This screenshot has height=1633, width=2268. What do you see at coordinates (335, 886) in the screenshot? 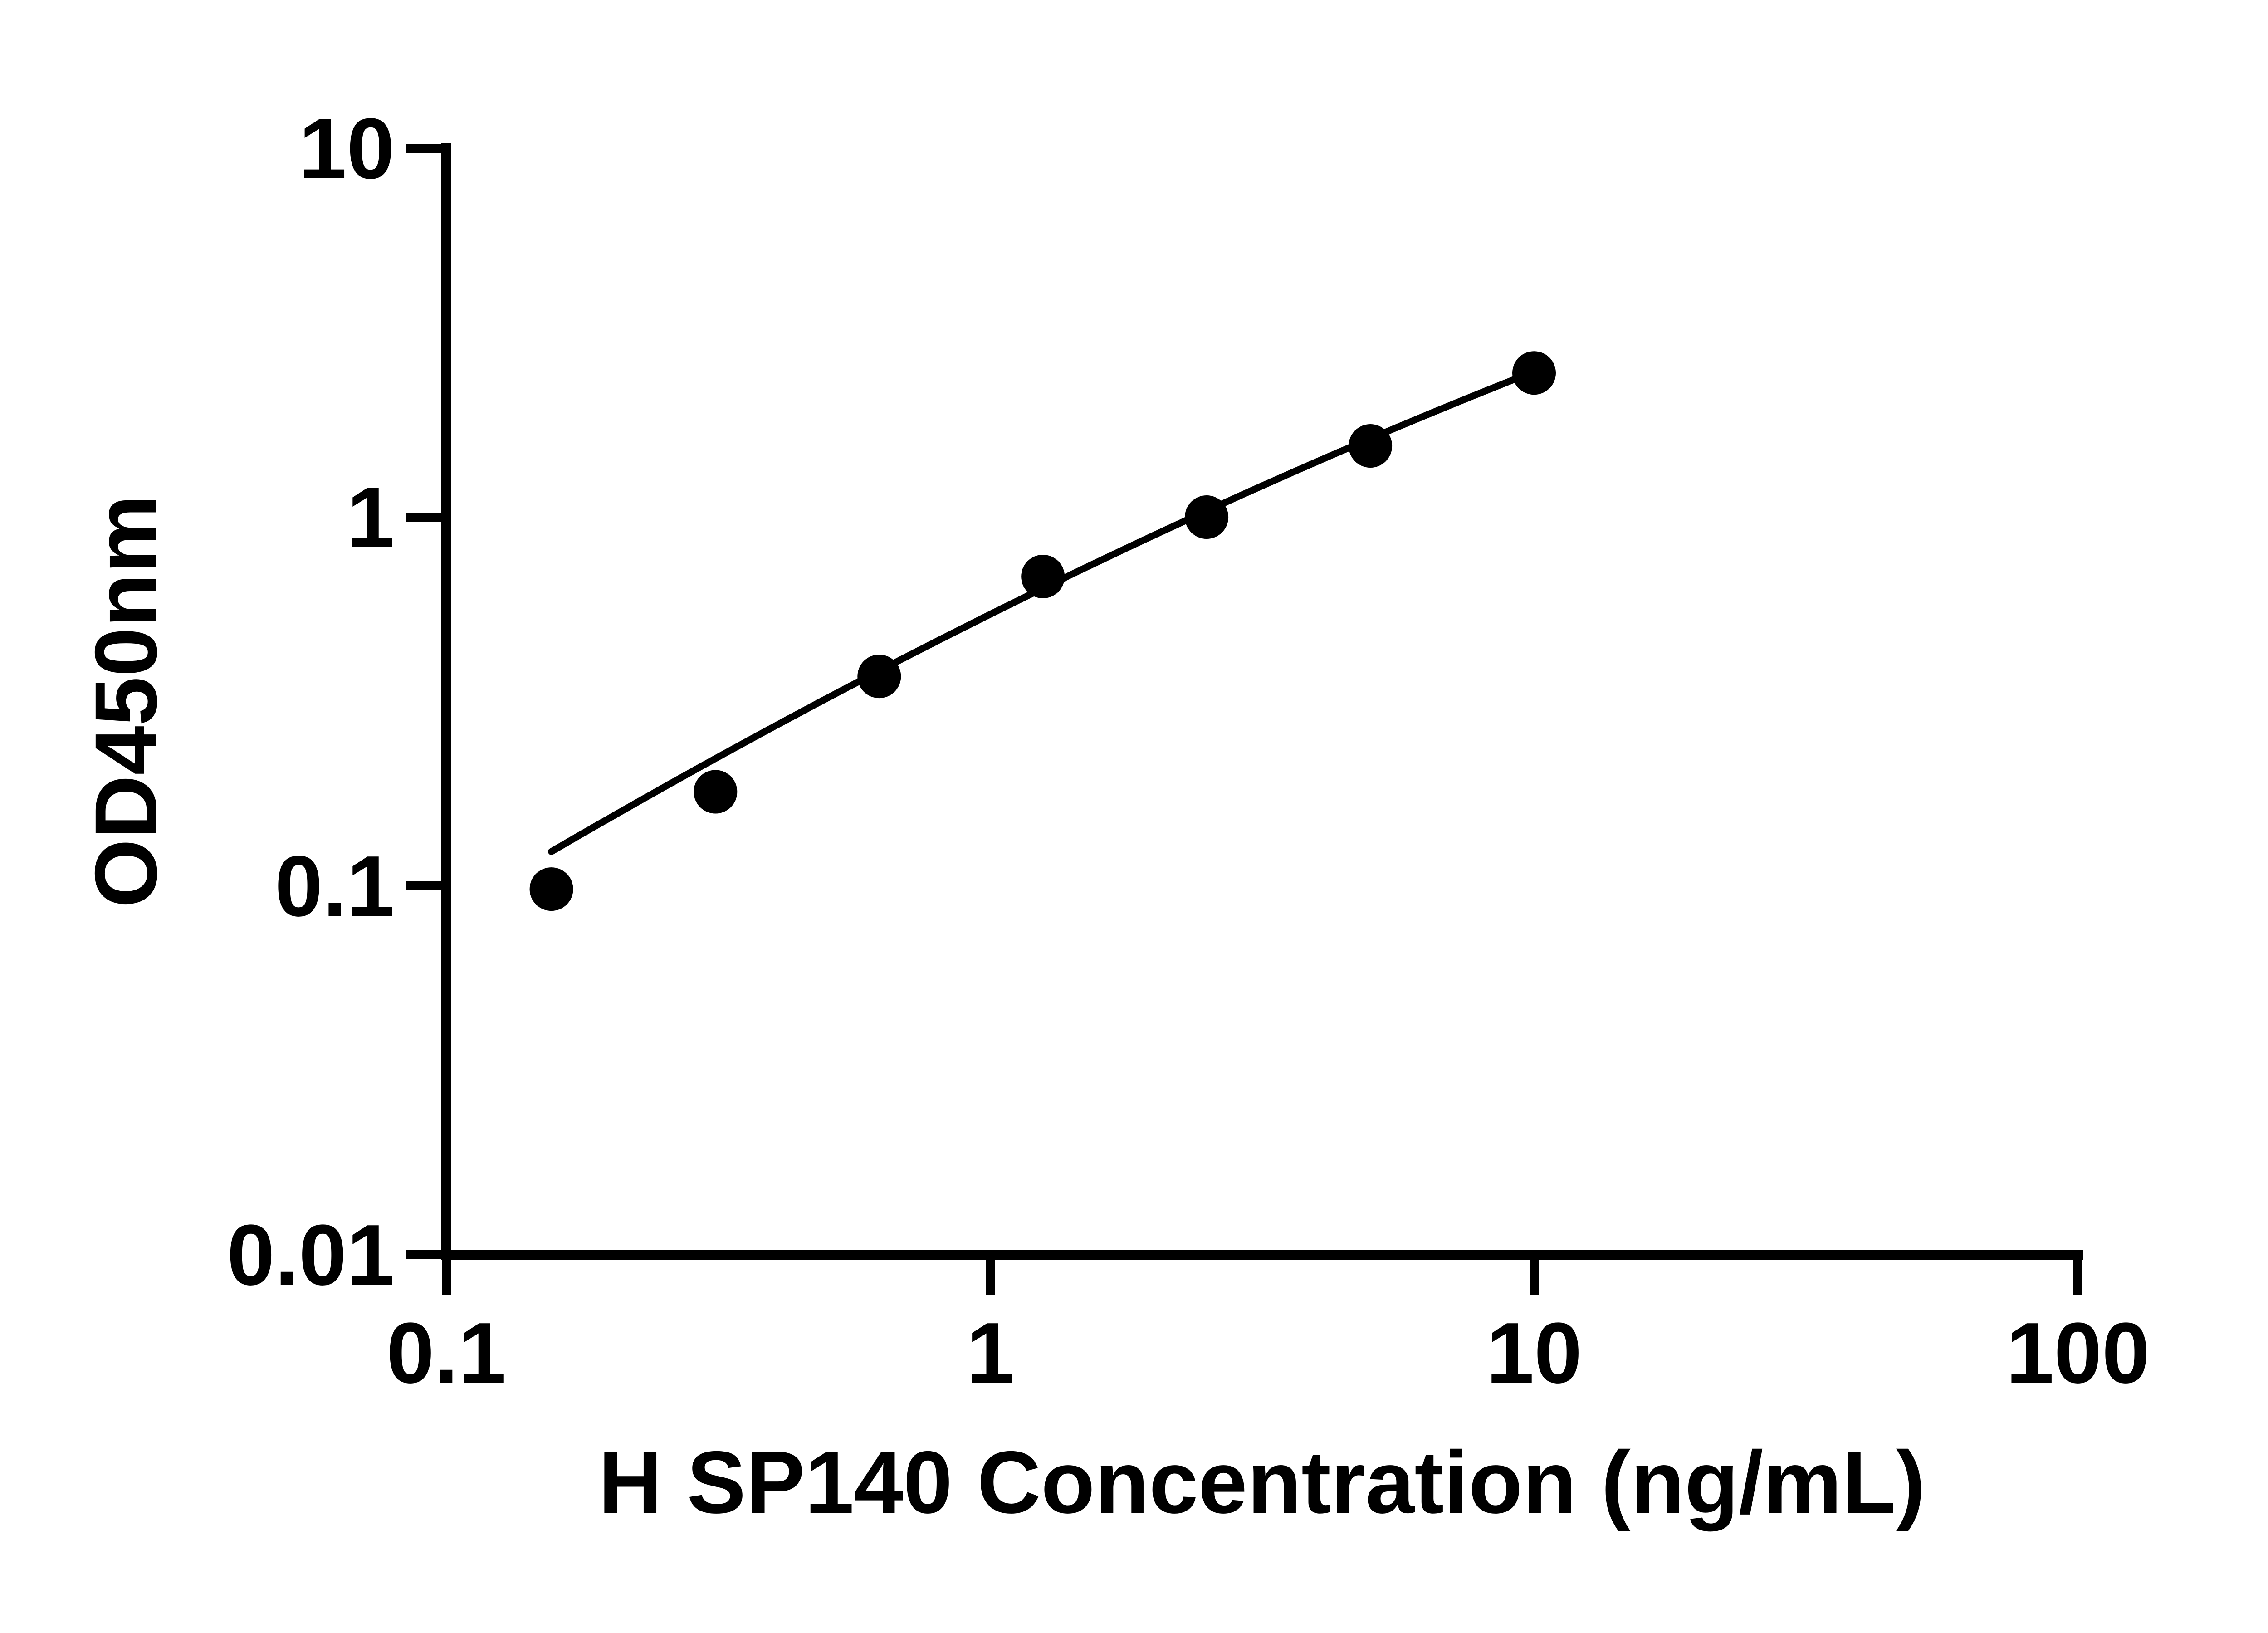
I see `y-tick-label-0.1: 0.1` at bounding box center [335, 886].